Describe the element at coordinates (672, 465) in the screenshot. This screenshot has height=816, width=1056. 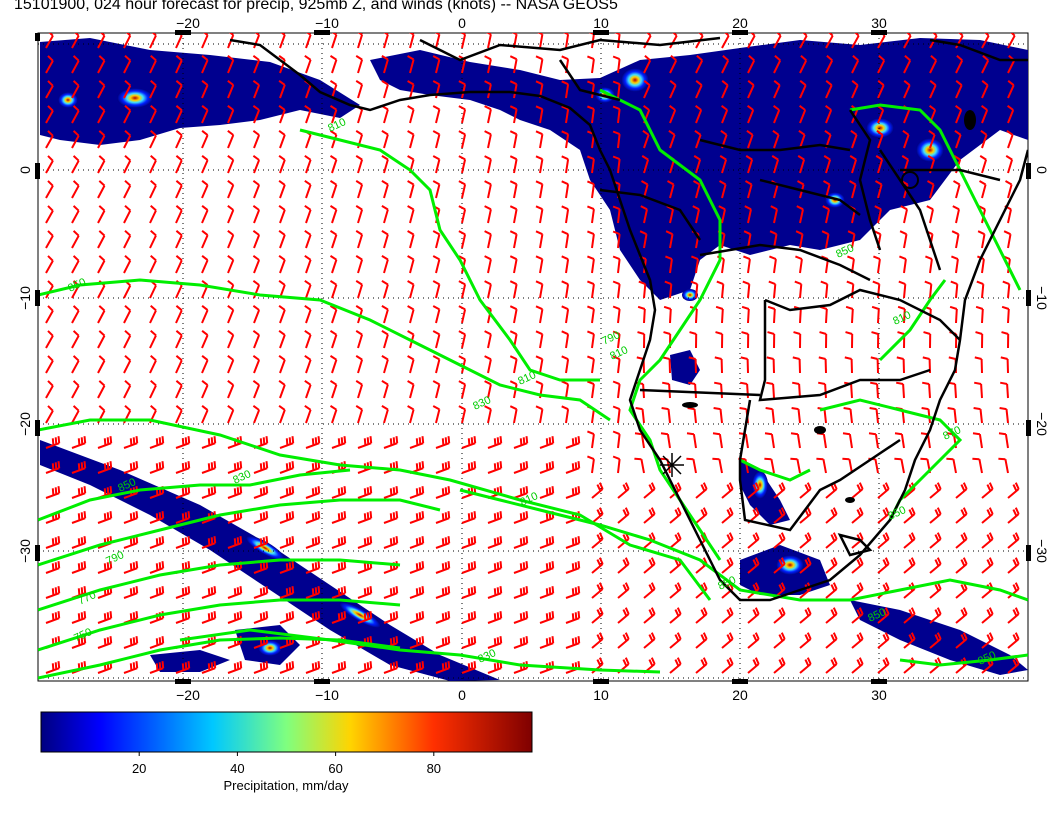
I see `asterisk-icon` at that location.